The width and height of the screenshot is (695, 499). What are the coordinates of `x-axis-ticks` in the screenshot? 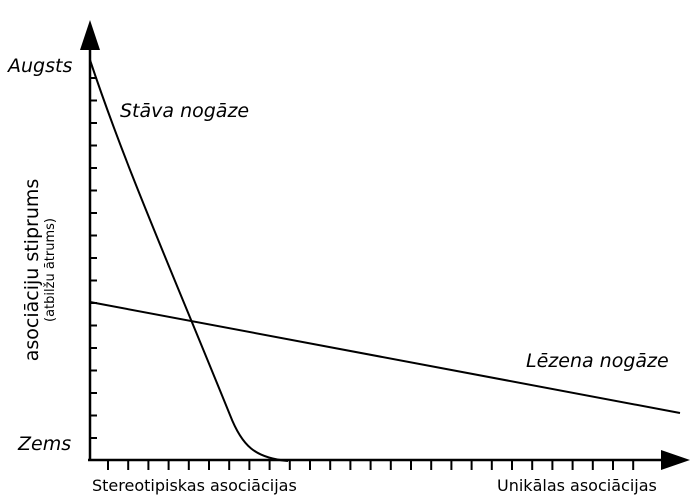 It's located at (371, 465).